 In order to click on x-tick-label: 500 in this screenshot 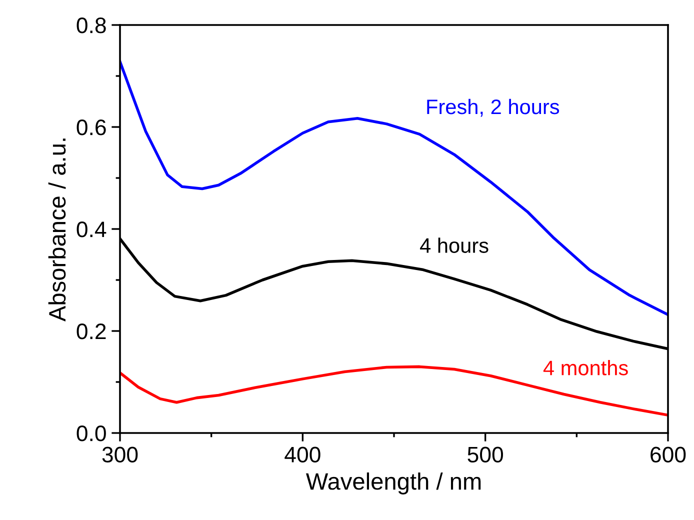, I will do `click(486, 454)`.